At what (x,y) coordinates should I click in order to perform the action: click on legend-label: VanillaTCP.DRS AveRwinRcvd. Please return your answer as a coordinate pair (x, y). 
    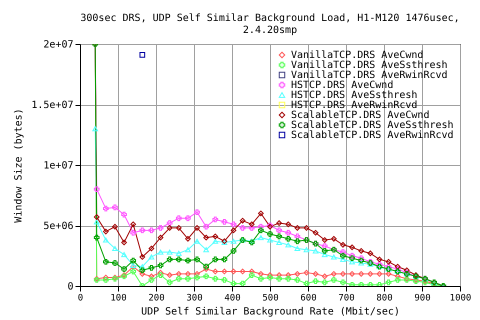
    Looking at the image, I should click on (369, 75).